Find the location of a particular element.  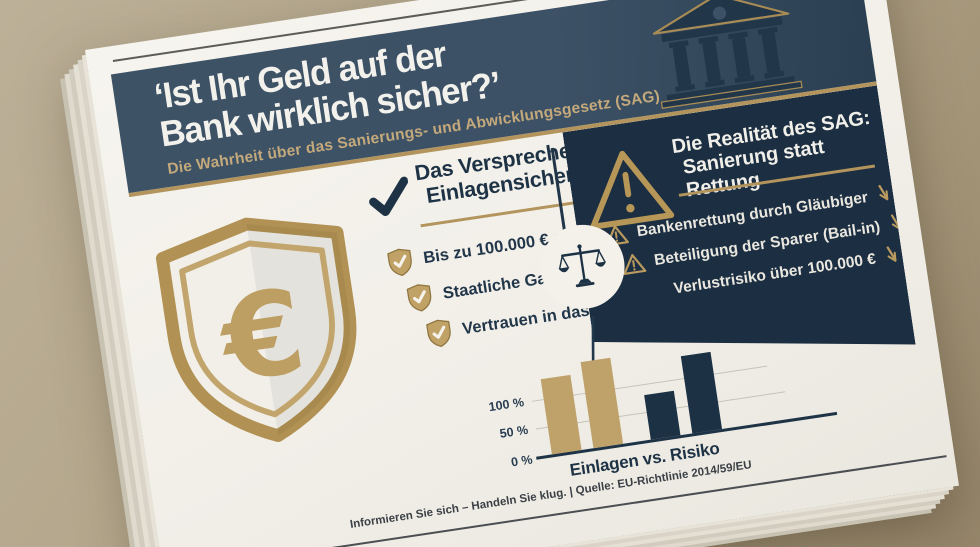

ytick-50: 50 % is located at coordinates (514, 431).